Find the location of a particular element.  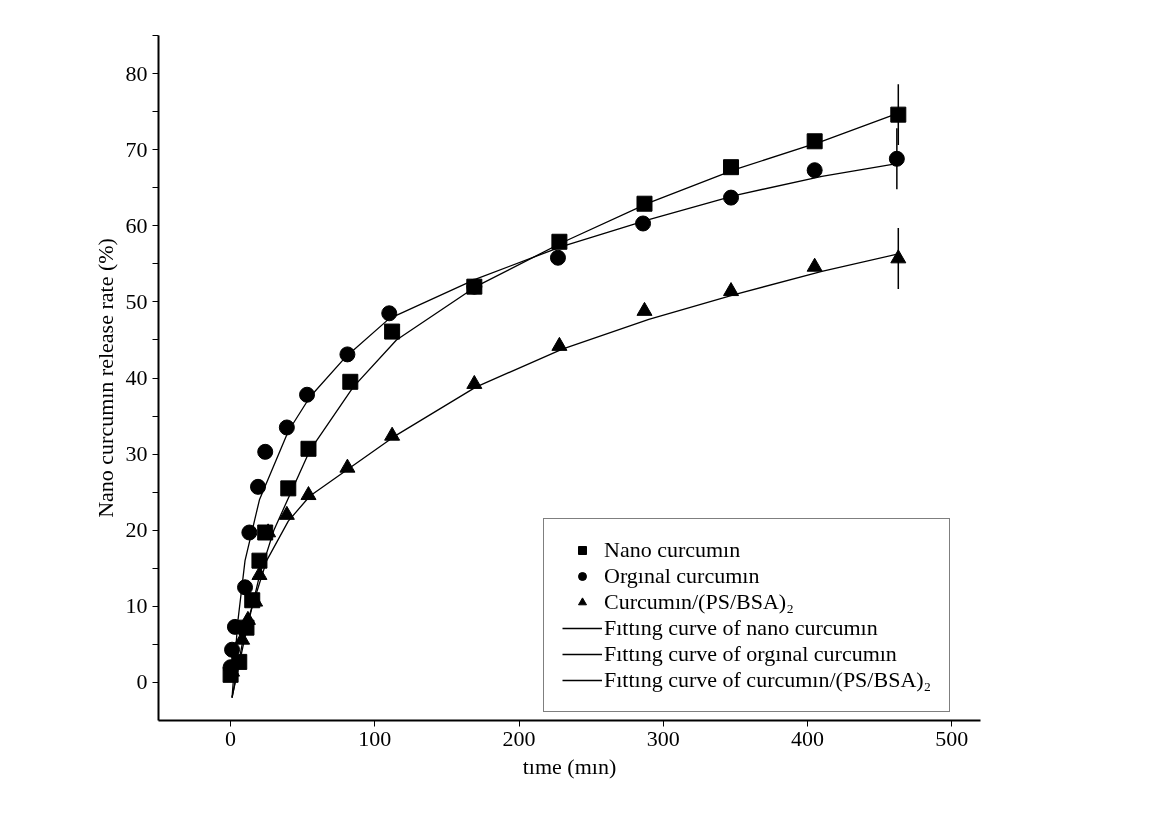

legend-label: Curcumın/(PS/BSA)₂ is located at coordinates (699, 602).